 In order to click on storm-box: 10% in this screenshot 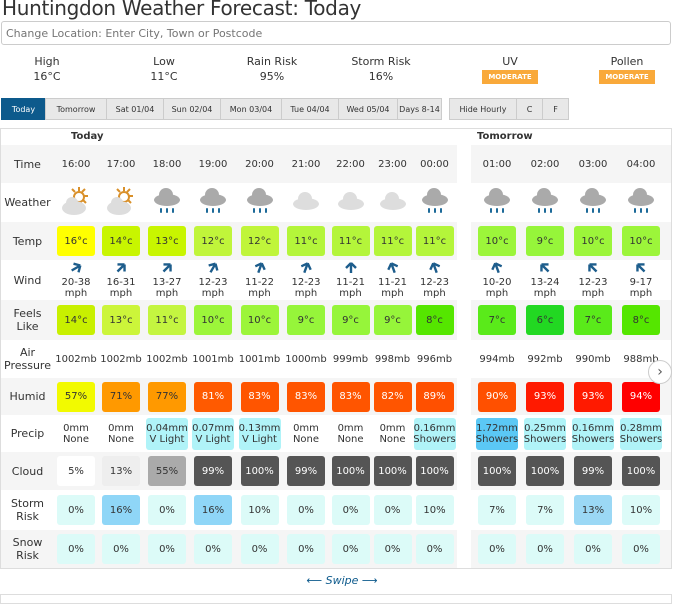, I will do `click(434, 510)`.